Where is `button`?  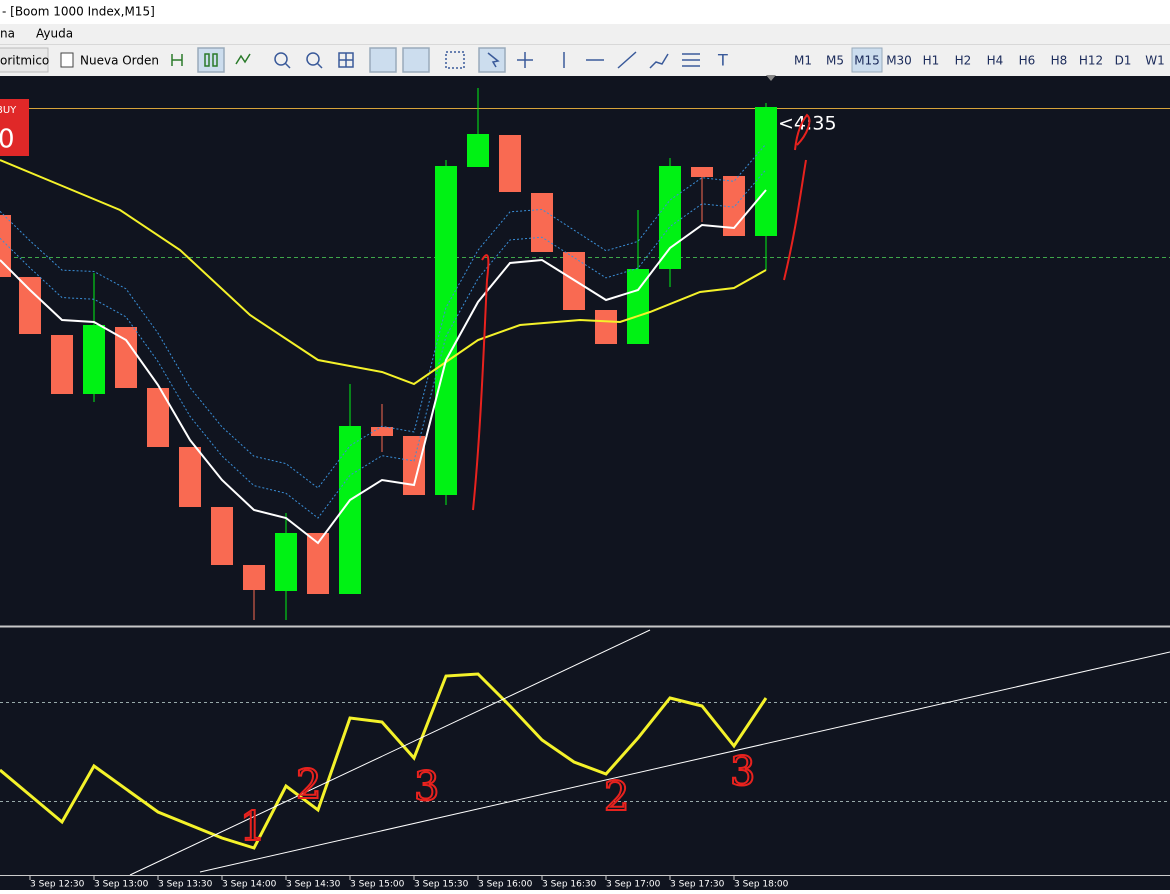 button is located at coordinates (24, 60).